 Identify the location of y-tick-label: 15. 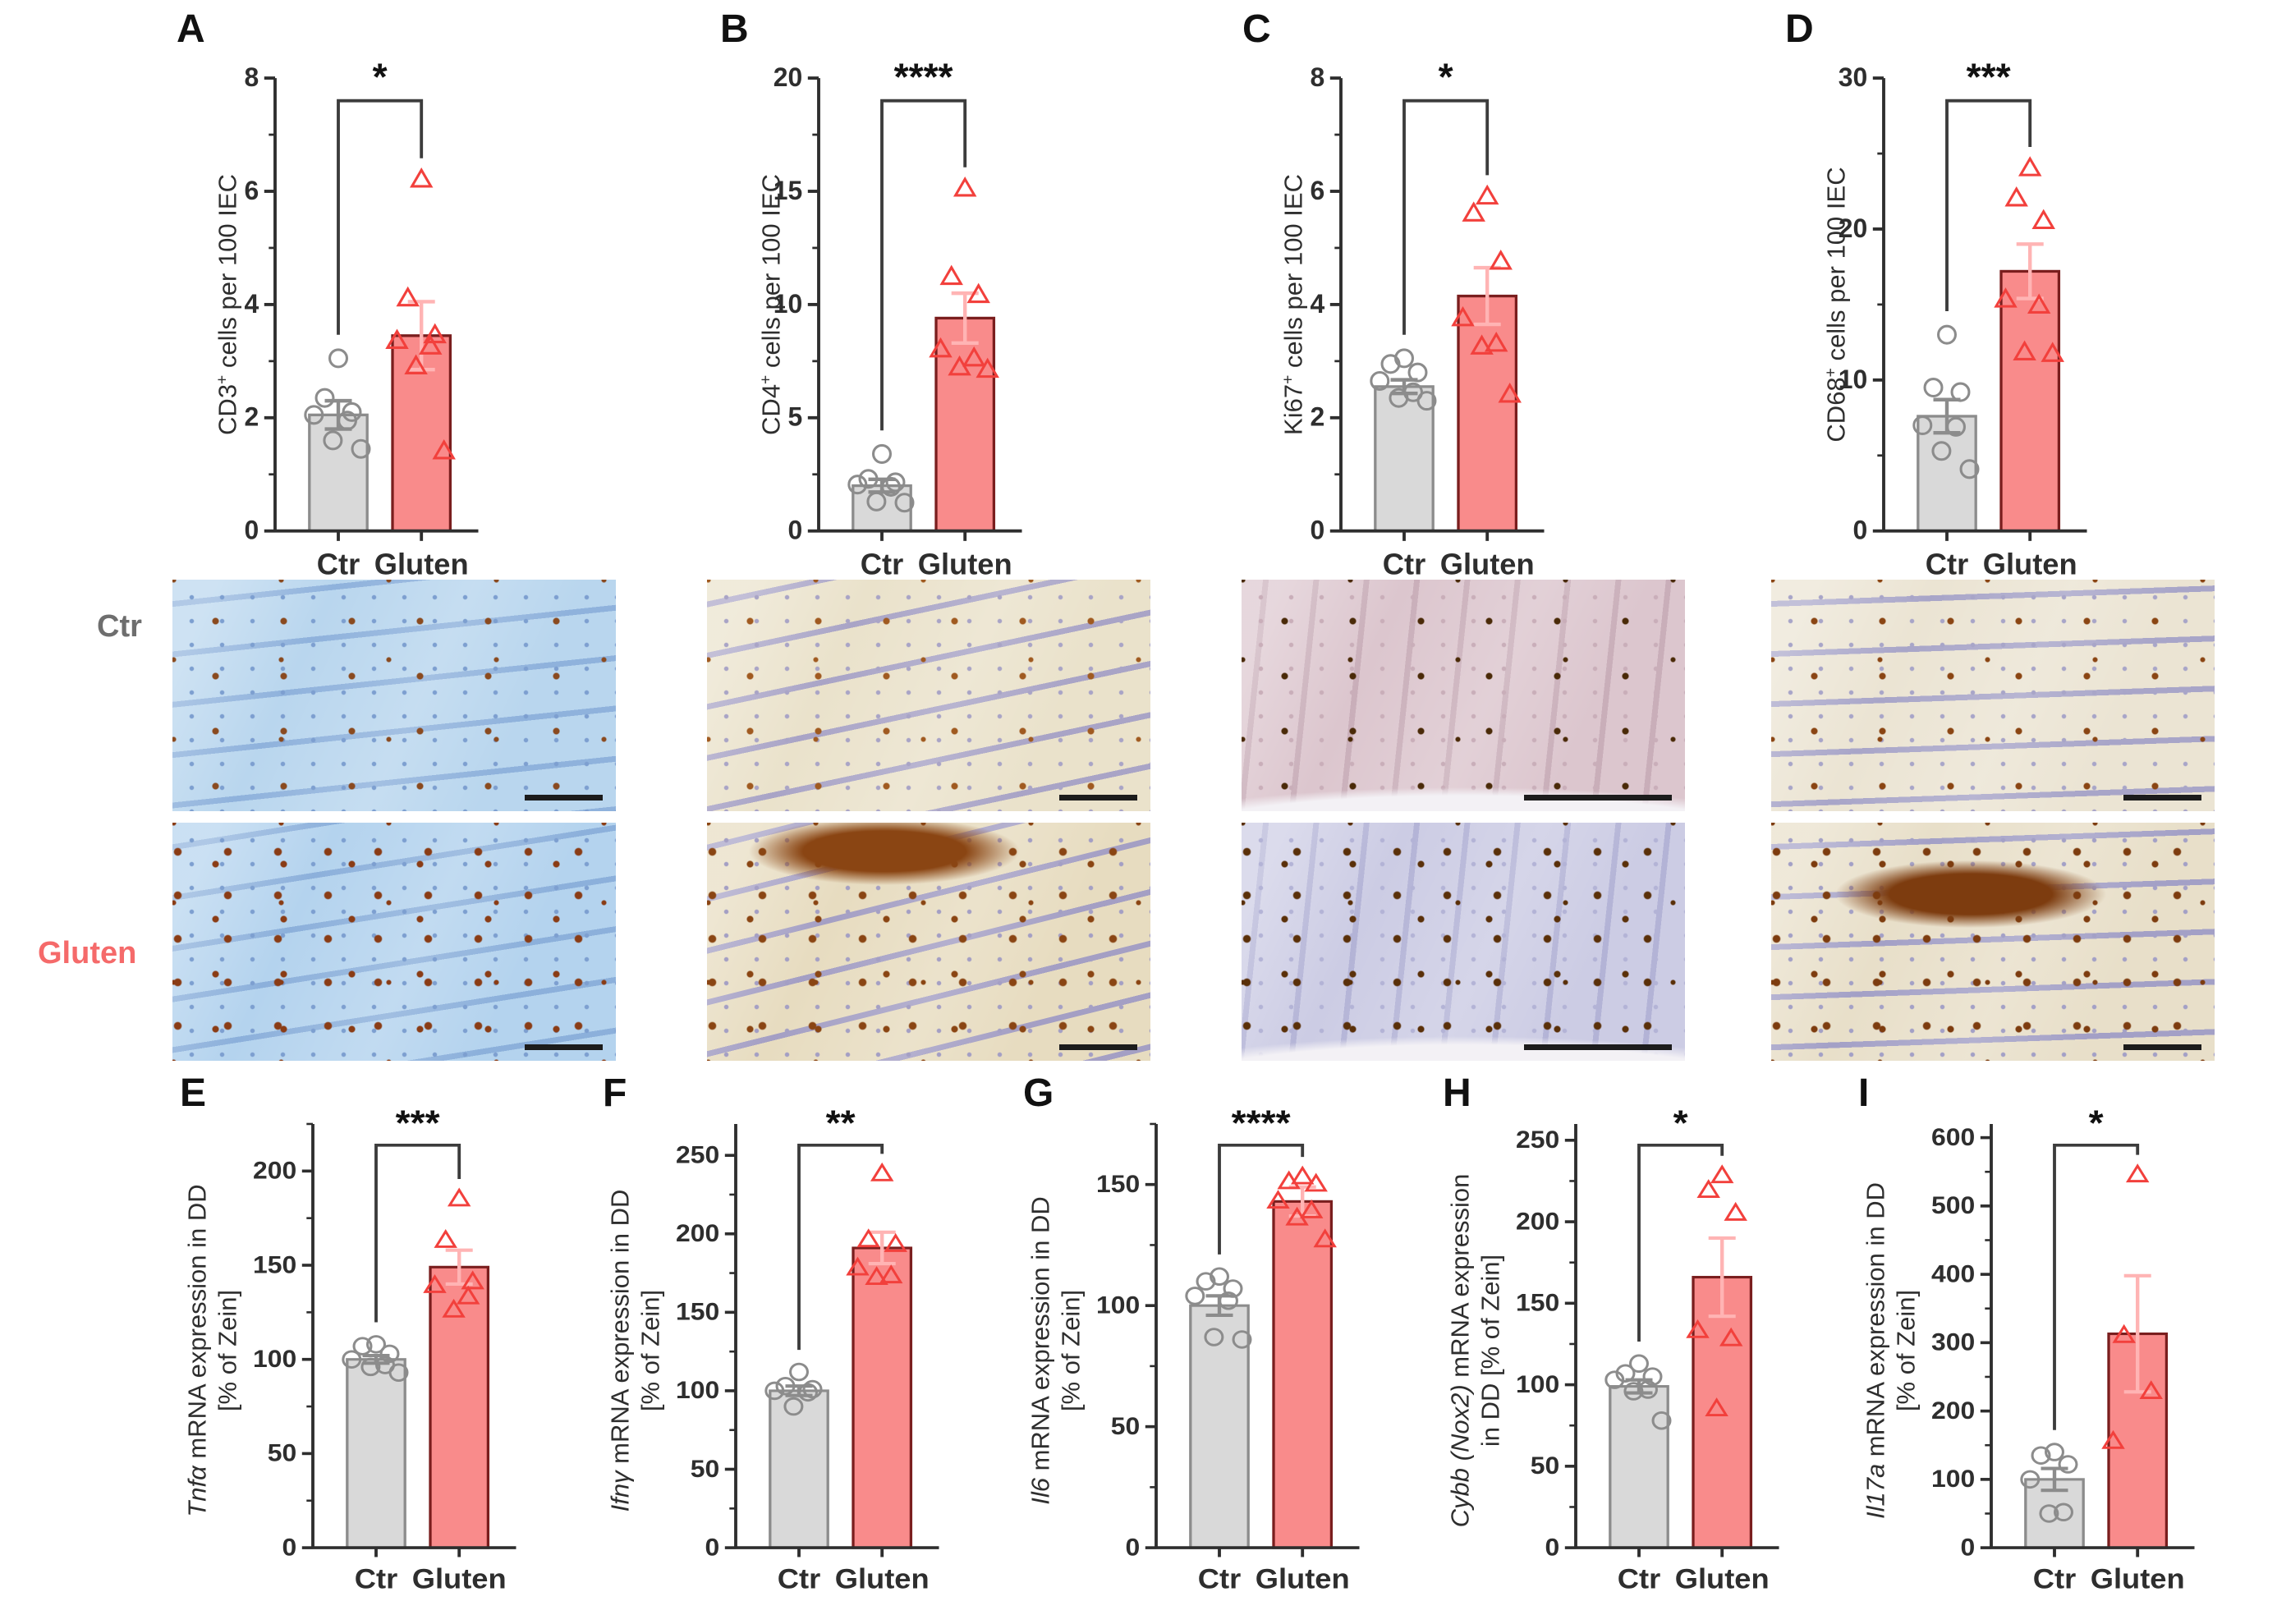
(788, 190).